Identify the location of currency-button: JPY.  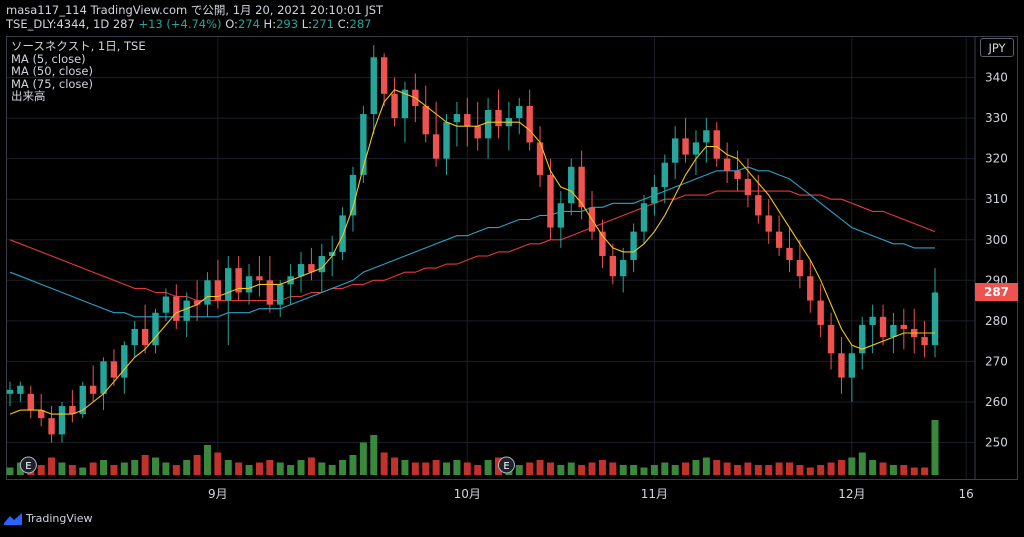
(997, 47).